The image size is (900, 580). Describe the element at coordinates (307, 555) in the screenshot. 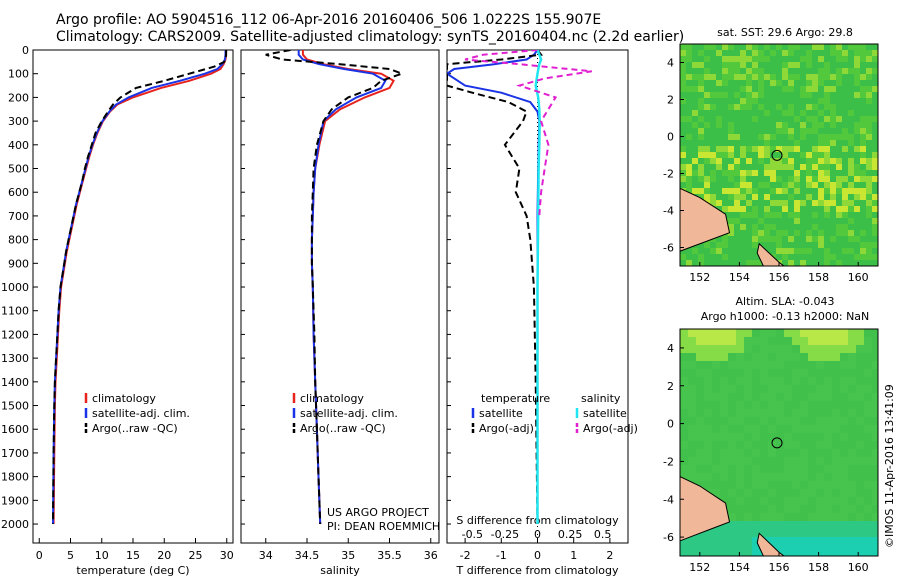

I see `x-tick-label: 34.5` at that location.